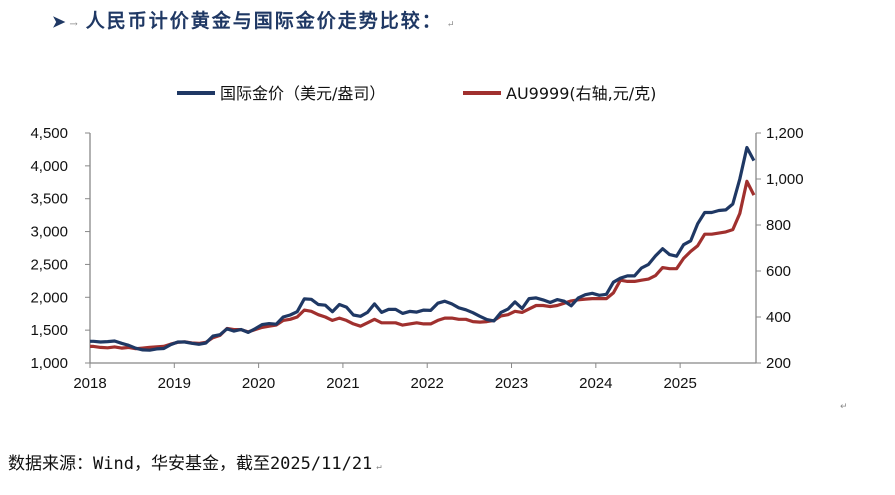 This screenshot has width=895, height=495. I want to click on legend-label-intl-gold: 国际金价（美元/盎司）, so click(302, 93).